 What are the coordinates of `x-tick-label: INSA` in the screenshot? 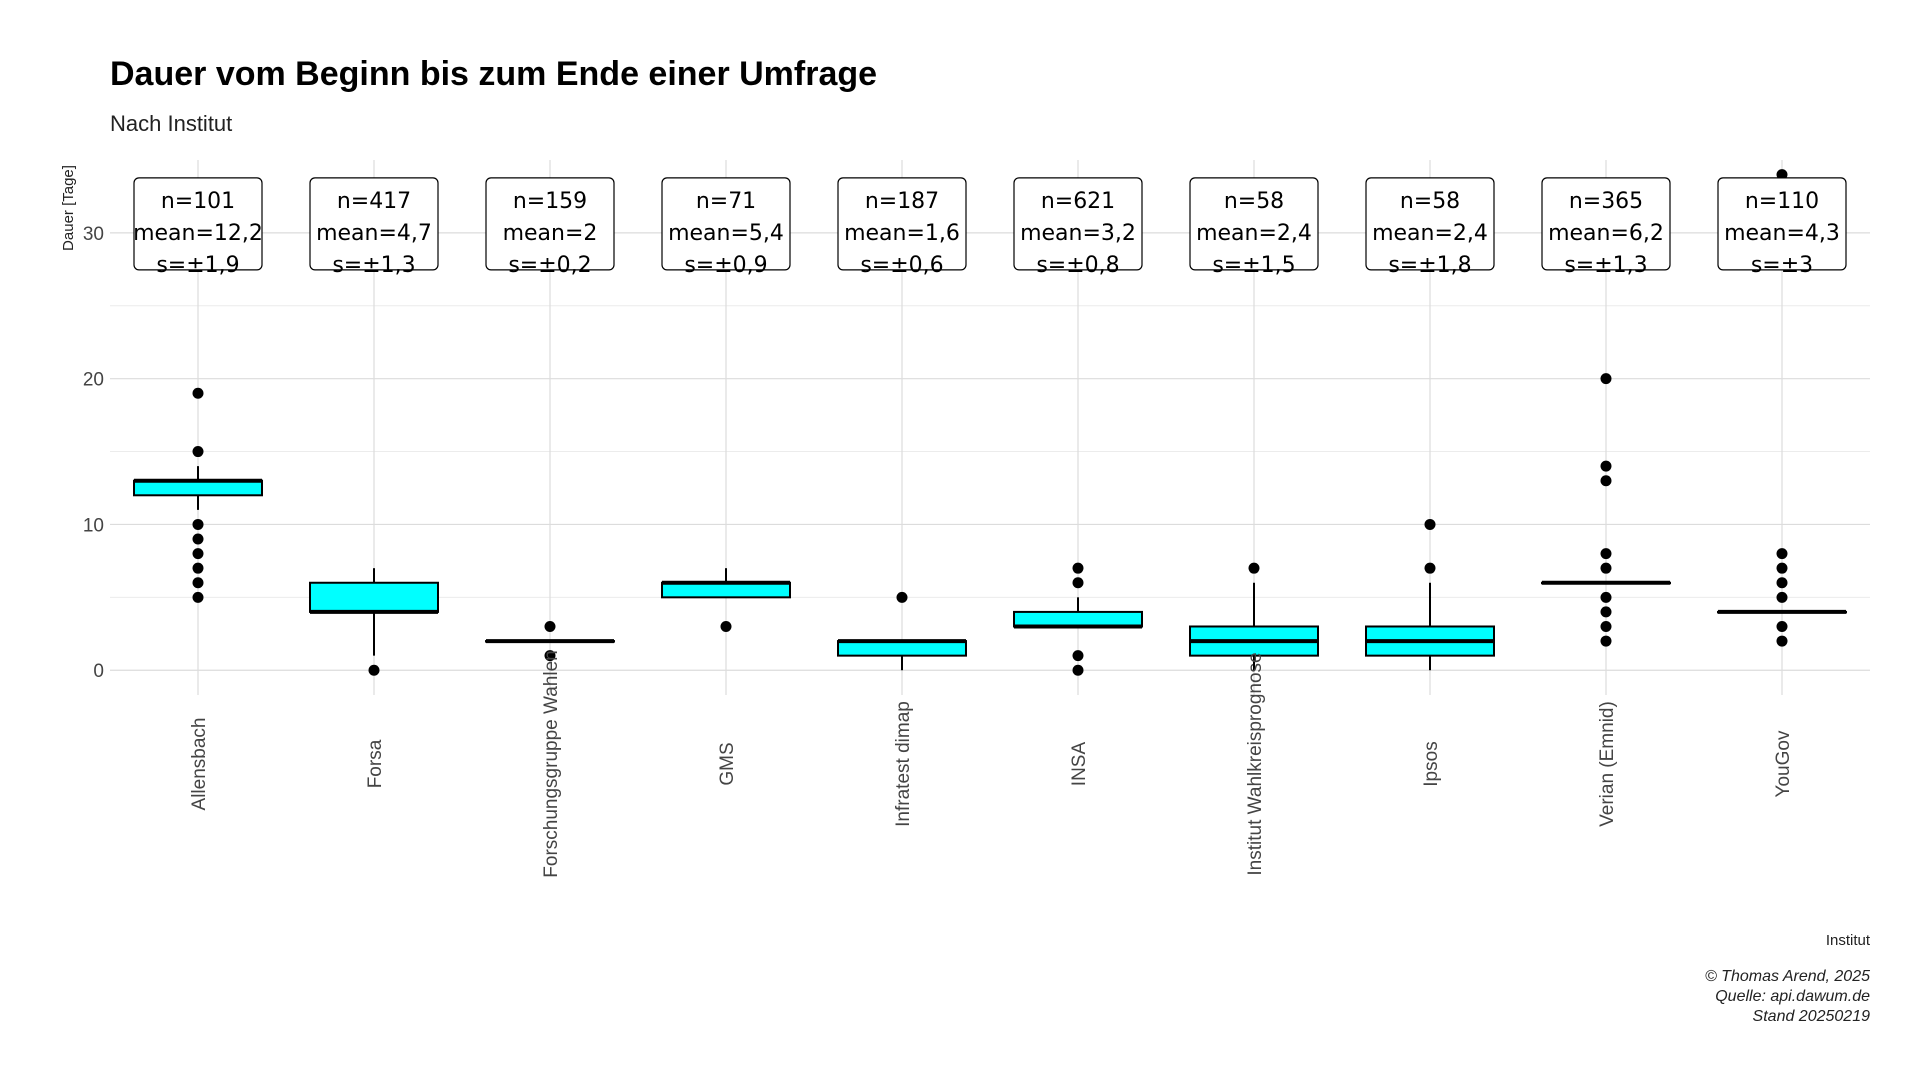 It's located at (1079, 764).